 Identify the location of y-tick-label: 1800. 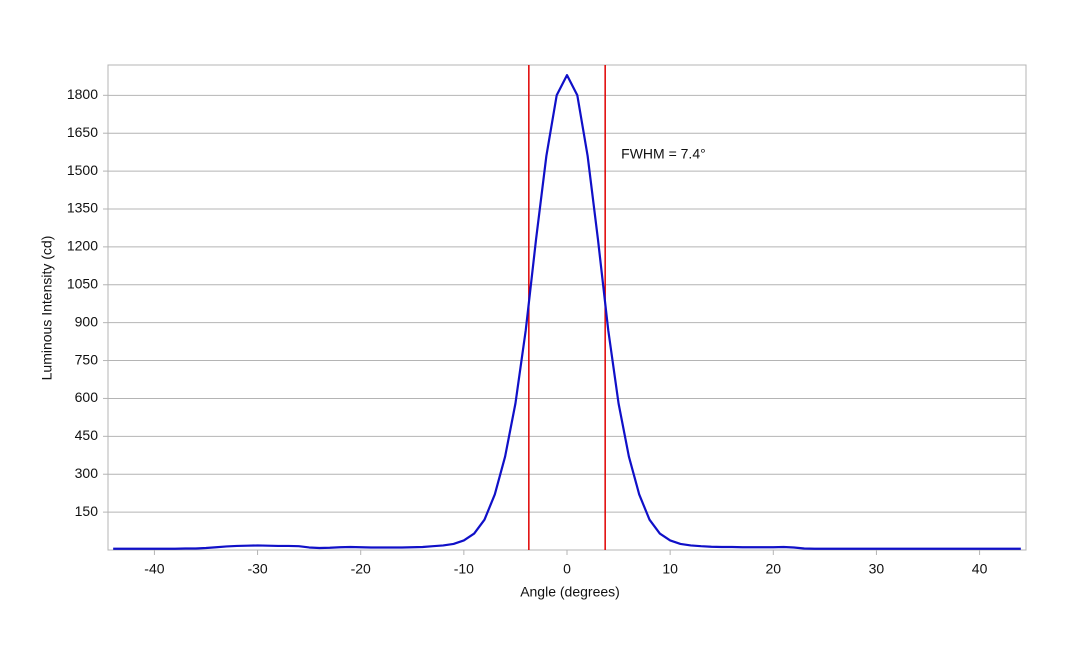
(82, 94).